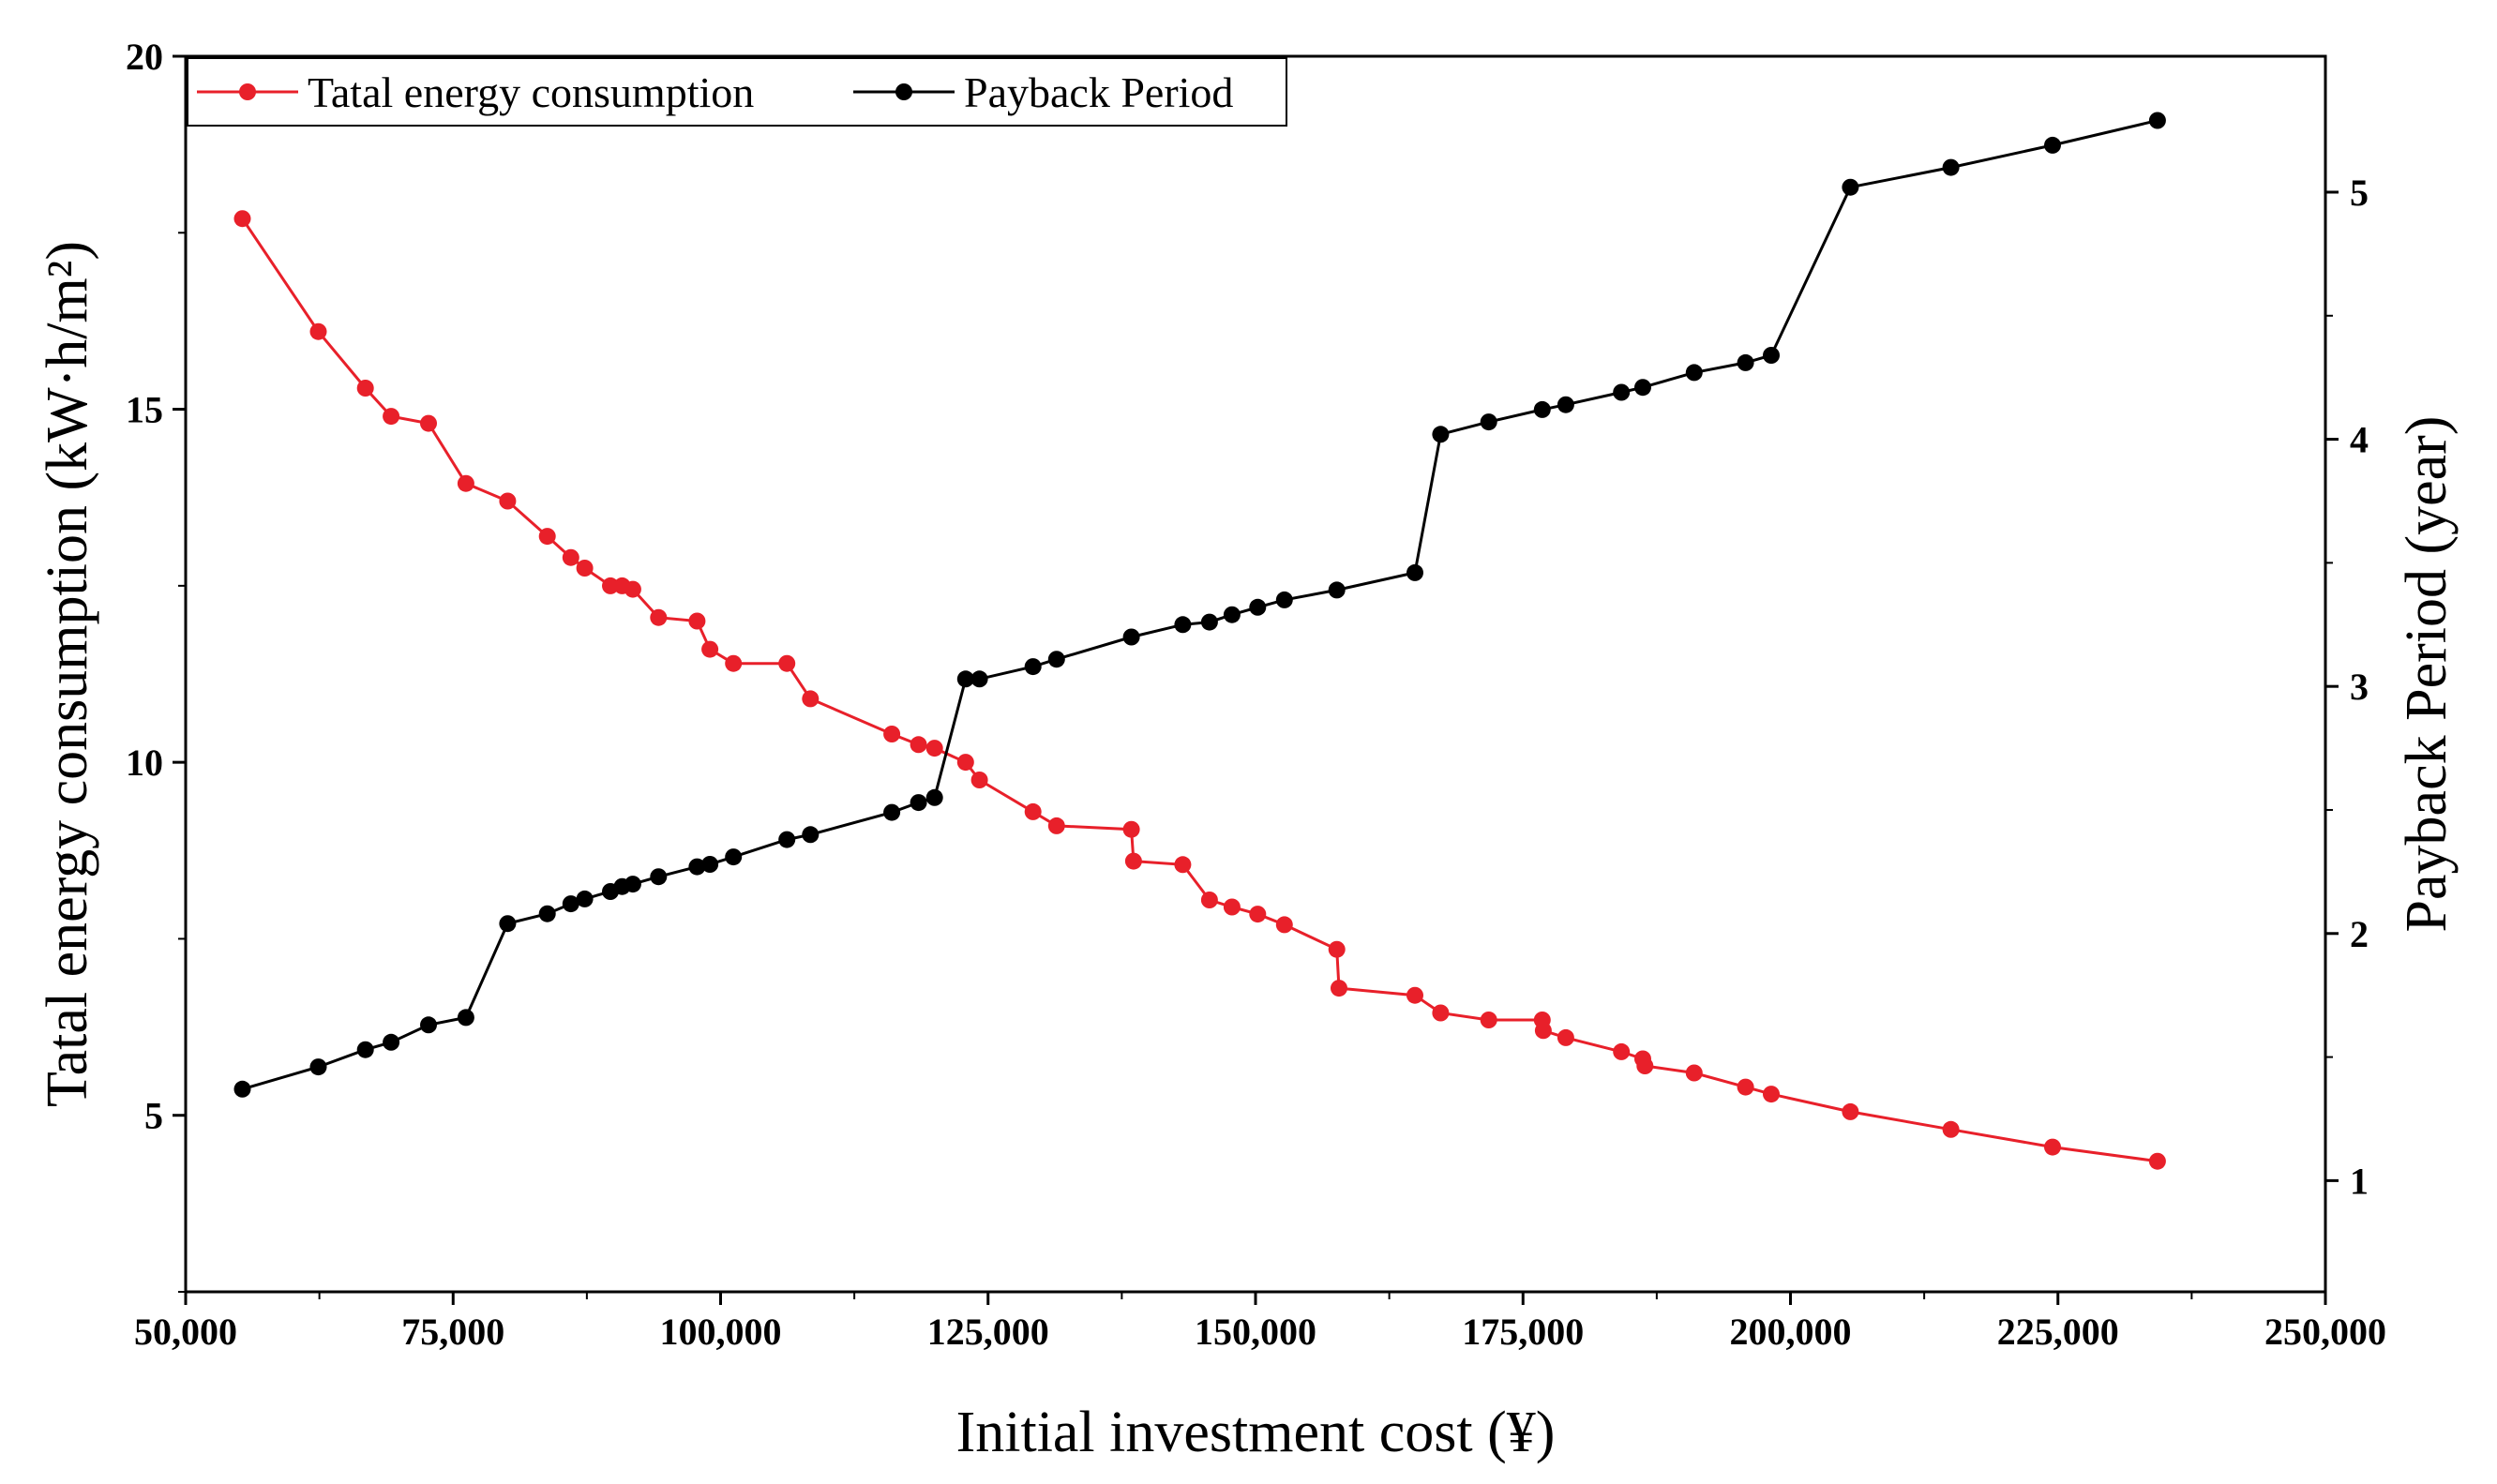 The image size is (2497, 1484). Describe the element at coordinates (2359, 440) in the screenshot. I see `right-y-tick-label: 4` at that location.